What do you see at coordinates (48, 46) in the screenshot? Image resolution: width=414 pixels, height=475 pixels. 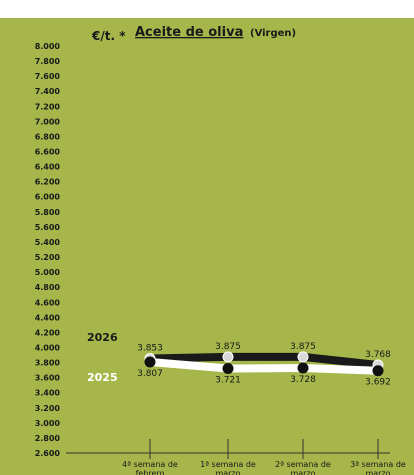 I see `y-tick-label: 8.000` at bounding box center [48, 46].